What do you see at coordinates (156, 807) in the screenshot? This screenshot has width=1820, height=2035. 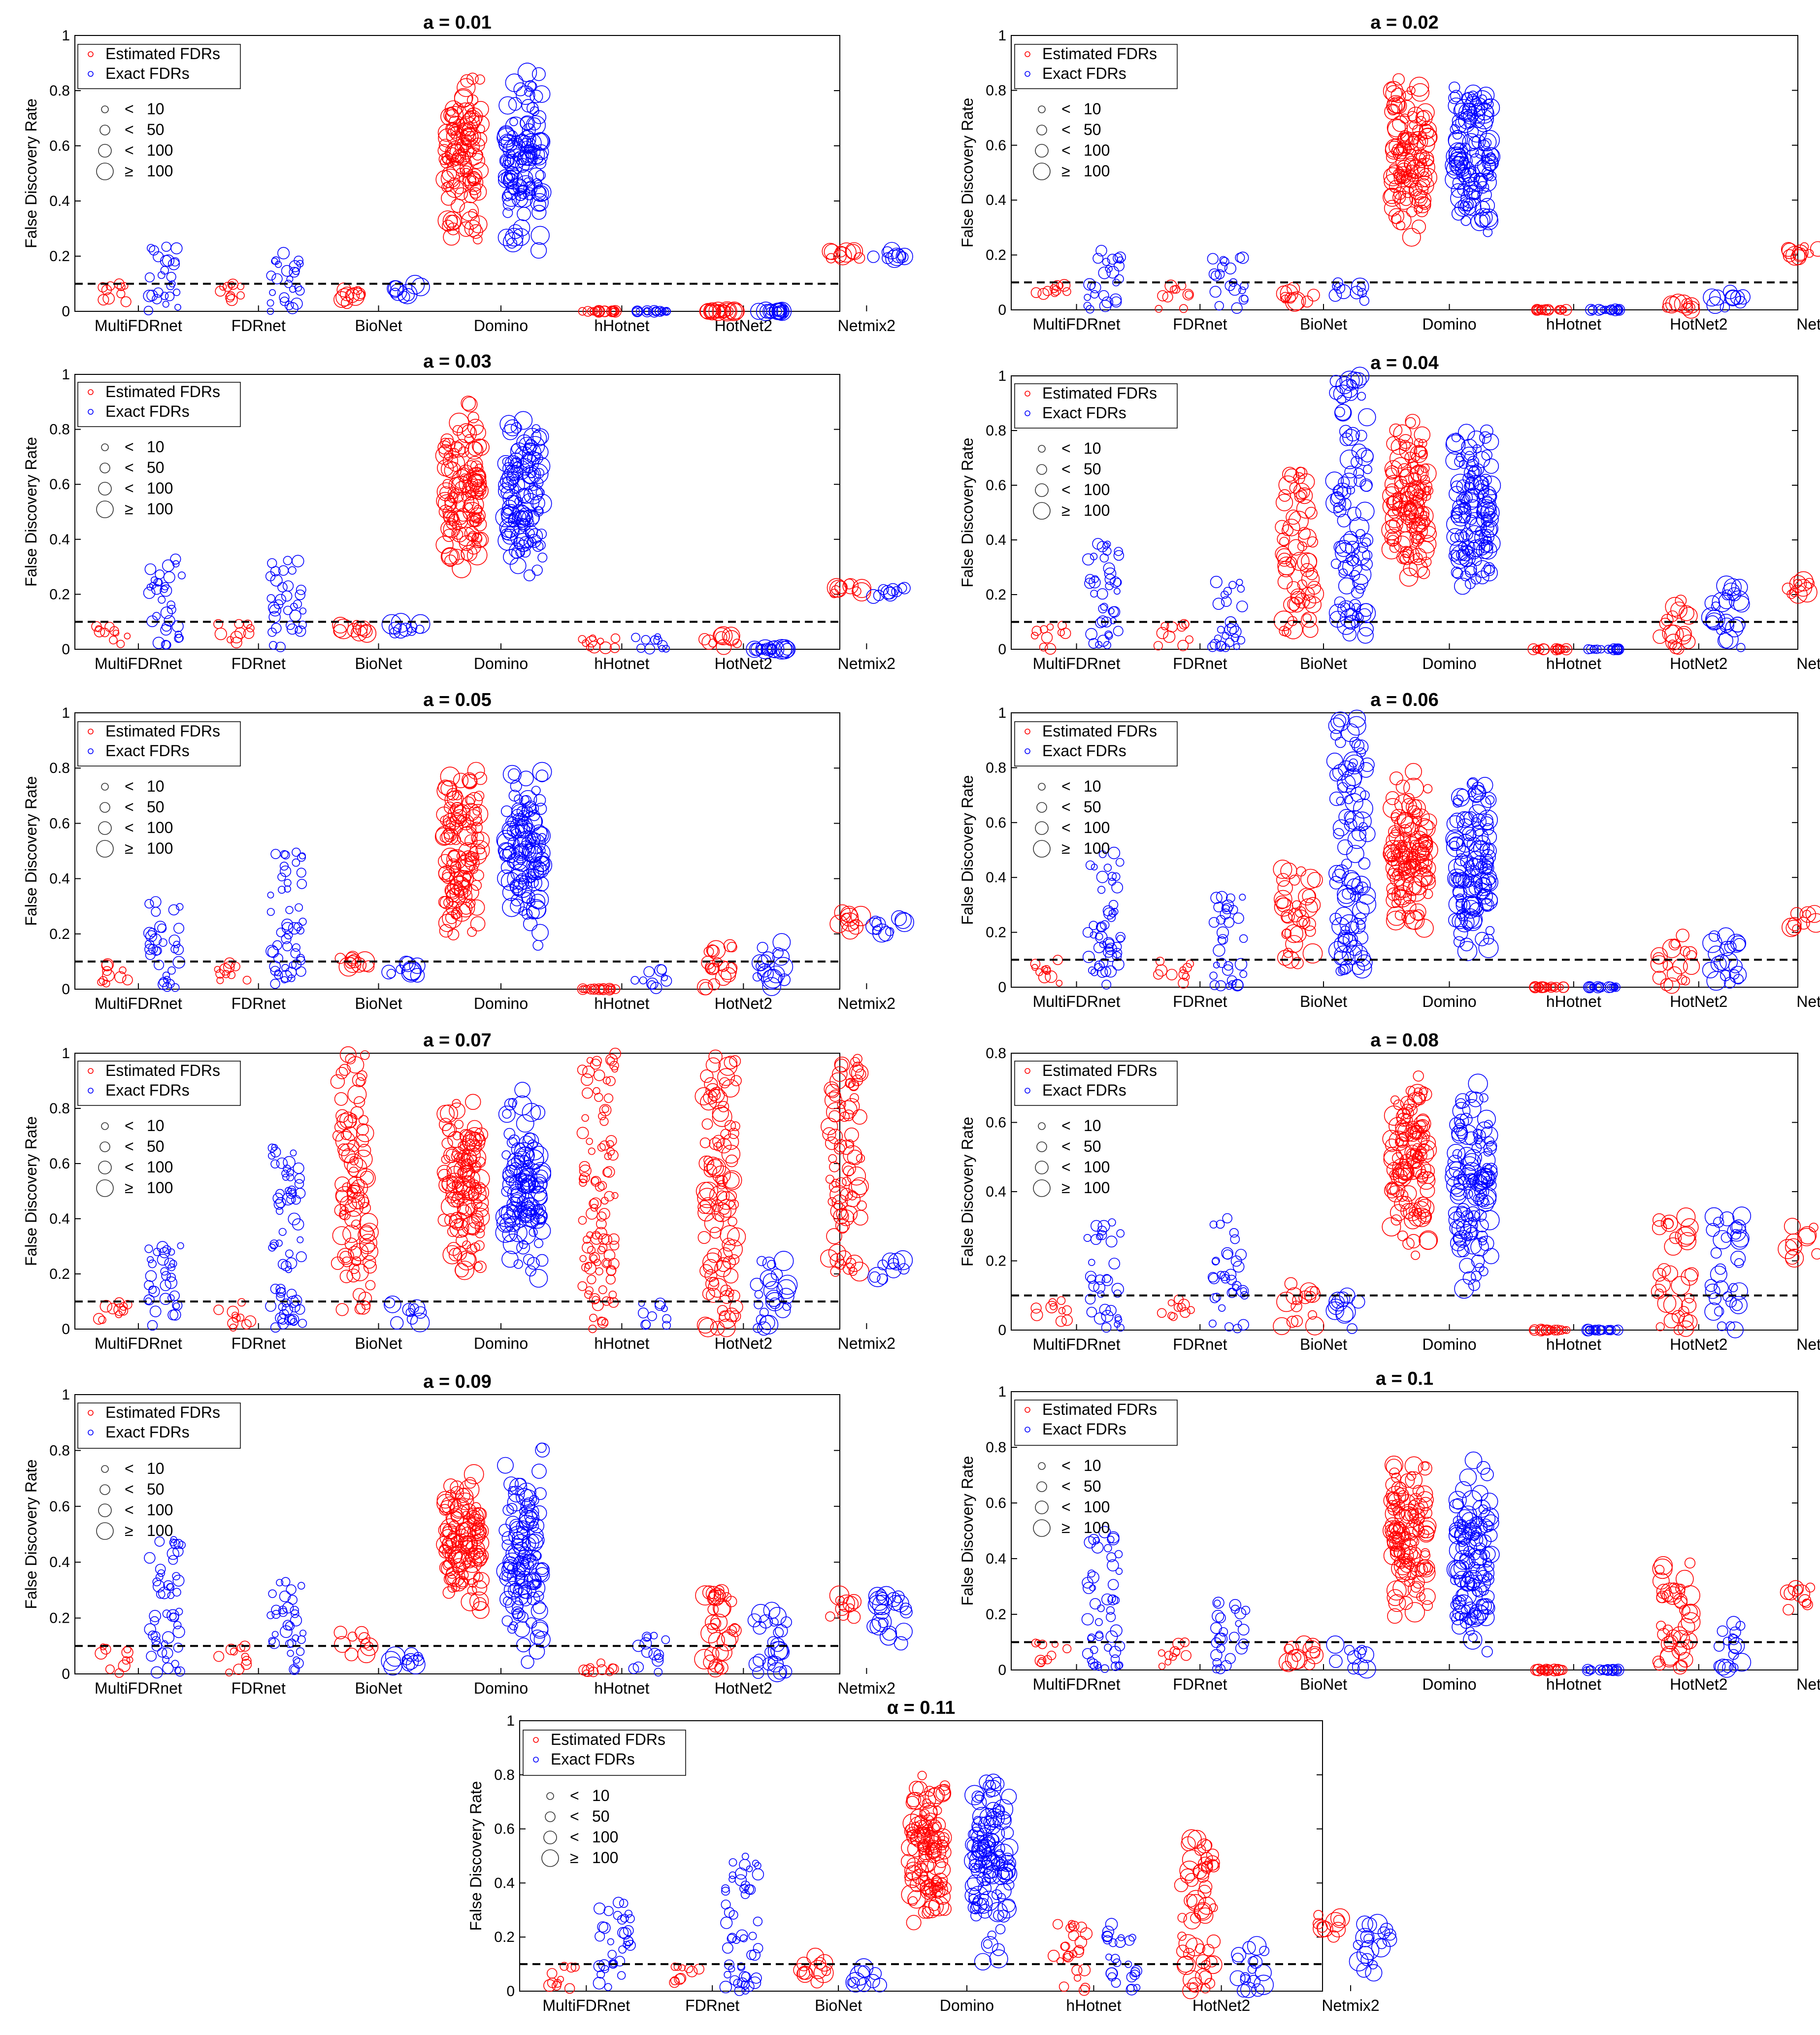 I see `size-legend-value: 50` at bounding box center [156, 807].